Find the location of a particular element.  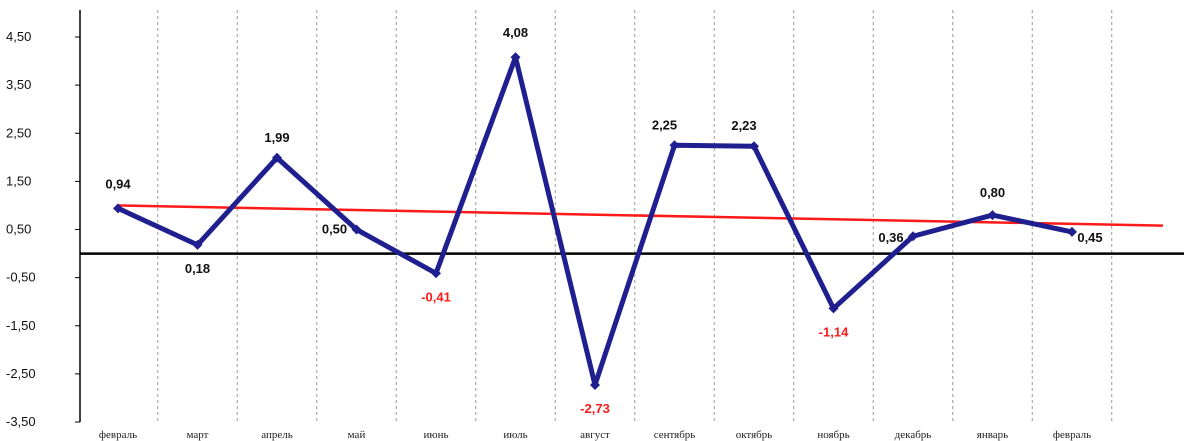

data-label: -0,41 is located at coordinates (436, 296).